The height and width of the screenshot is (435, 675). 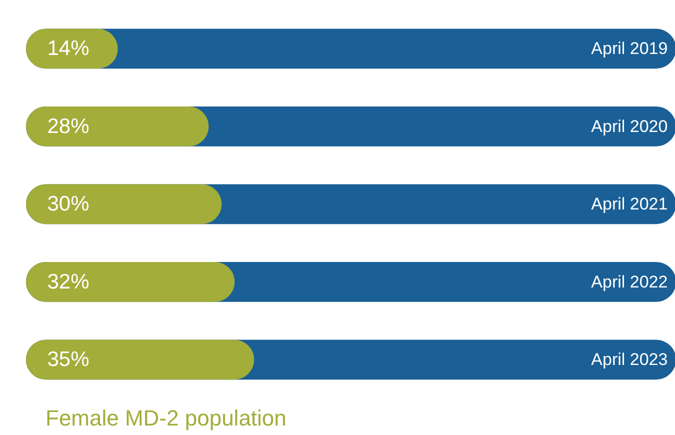 What do you see at coordinates (68, 48) in the screenshot?
I see `data-label: 14%` at bounding box center [68, 48].